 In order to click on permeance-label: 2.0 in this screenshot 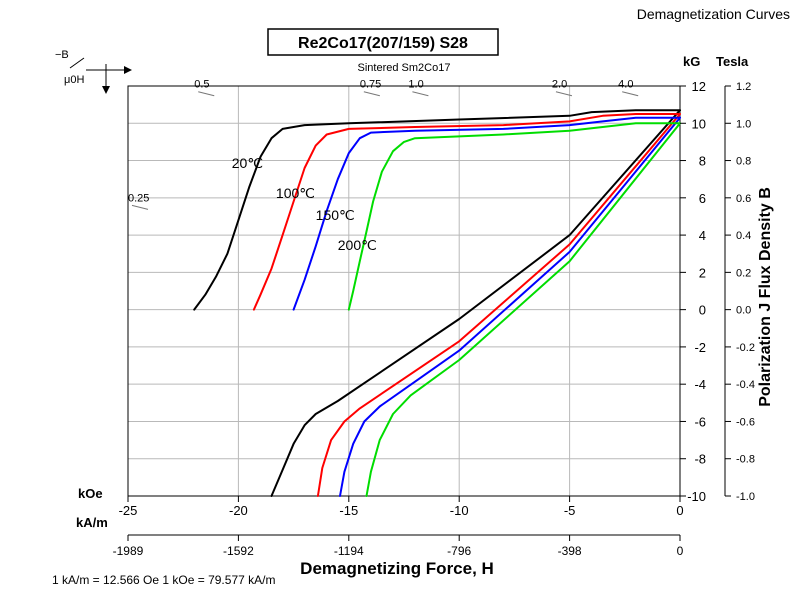, I will do `click(559, 85)`.